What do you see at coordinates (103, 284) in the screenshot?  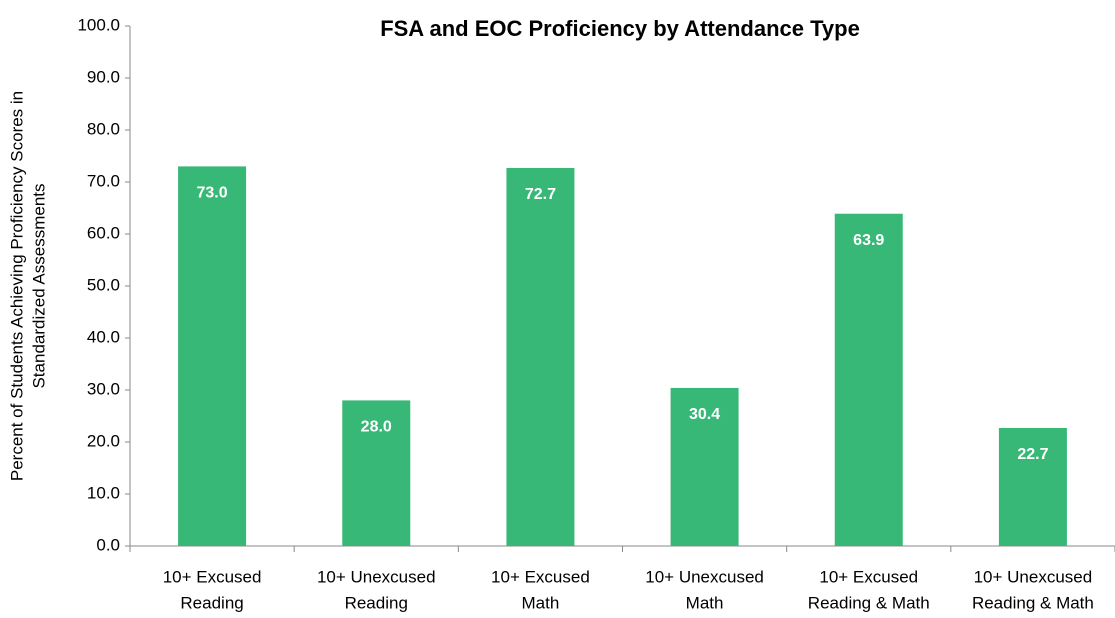 I see `y-tick-label: 50.0` at bounding box center [103, 284].